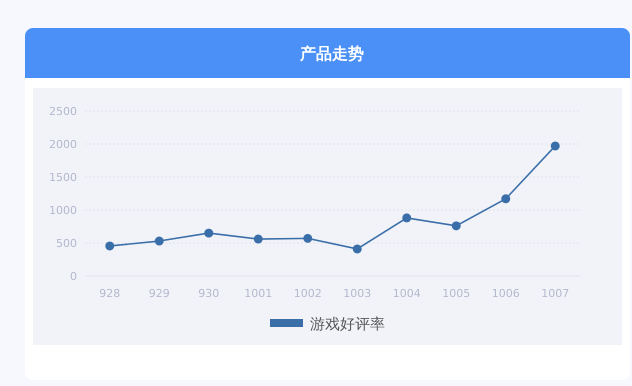 The width and height of the screenshot is (632, 386). I want to click on y-tick-label: 1500, so click(63, 177).